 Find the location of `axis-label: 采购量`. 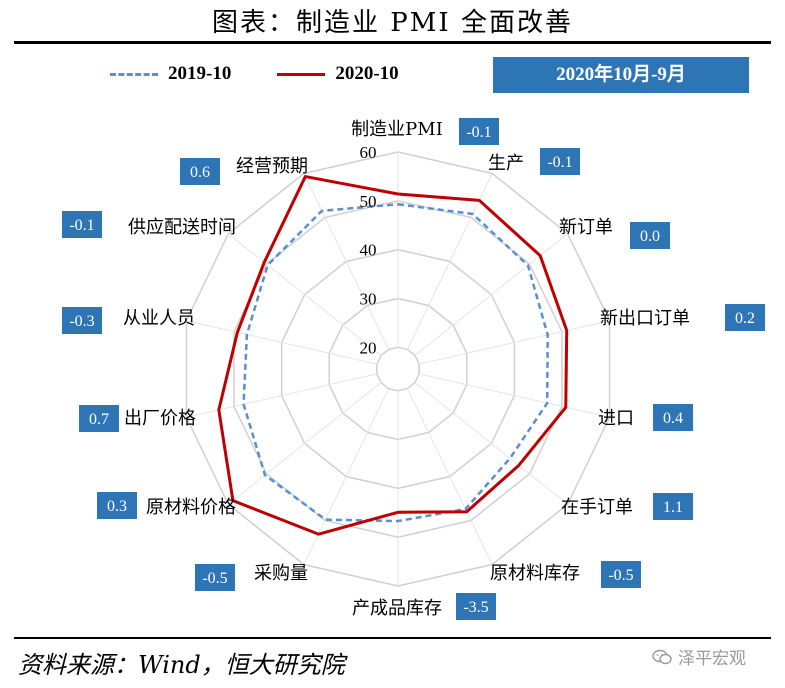

axis-label: 采购量 is located at coordinates (281, 573).